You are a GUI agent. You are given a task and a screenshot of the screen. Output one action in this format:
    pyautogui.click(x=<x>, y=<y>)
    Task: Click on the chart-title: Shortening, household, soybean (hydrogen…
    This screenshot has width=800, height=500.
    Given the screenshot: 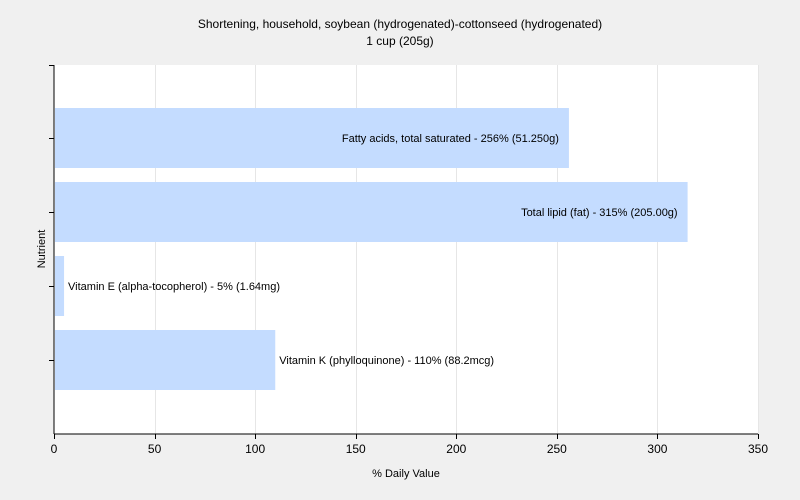 What is the action you would take?
    pyautogui.click(x=400, y=24)
    